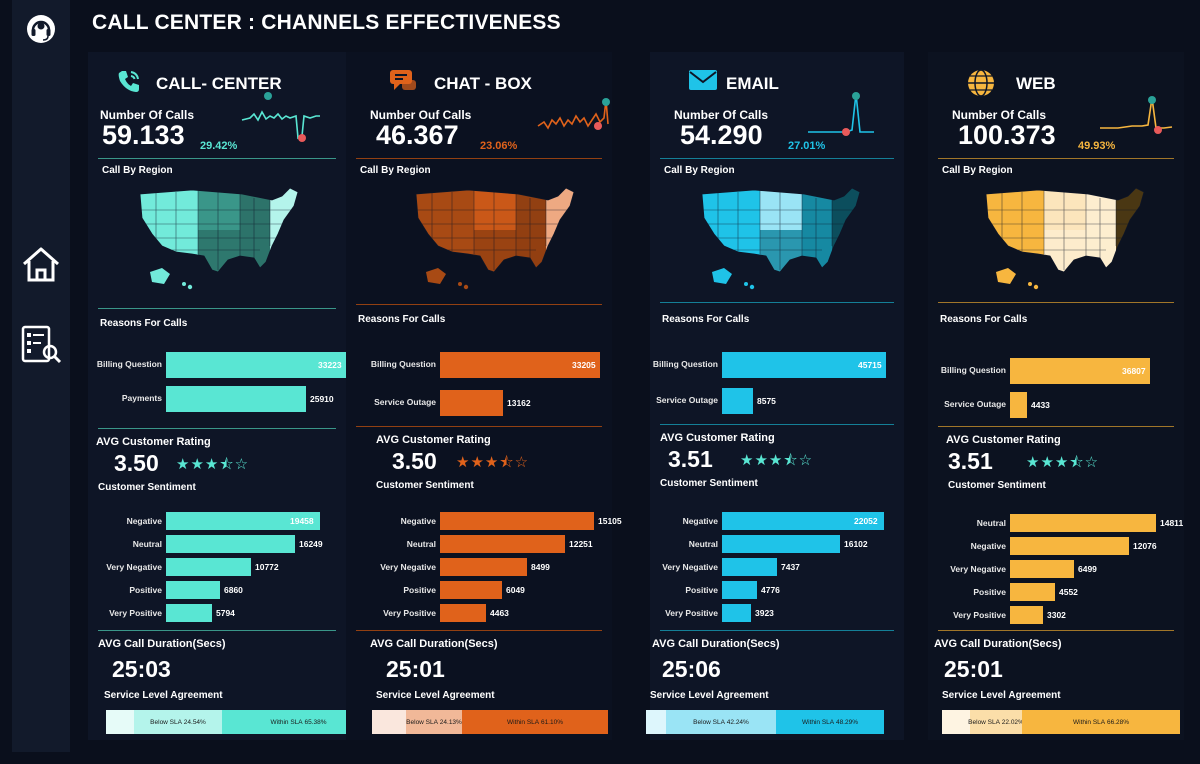 Image resolution: width=1200 pixels, height=764 pixels. I want to click on sentiment-value: 14811, so click(1172, 523).